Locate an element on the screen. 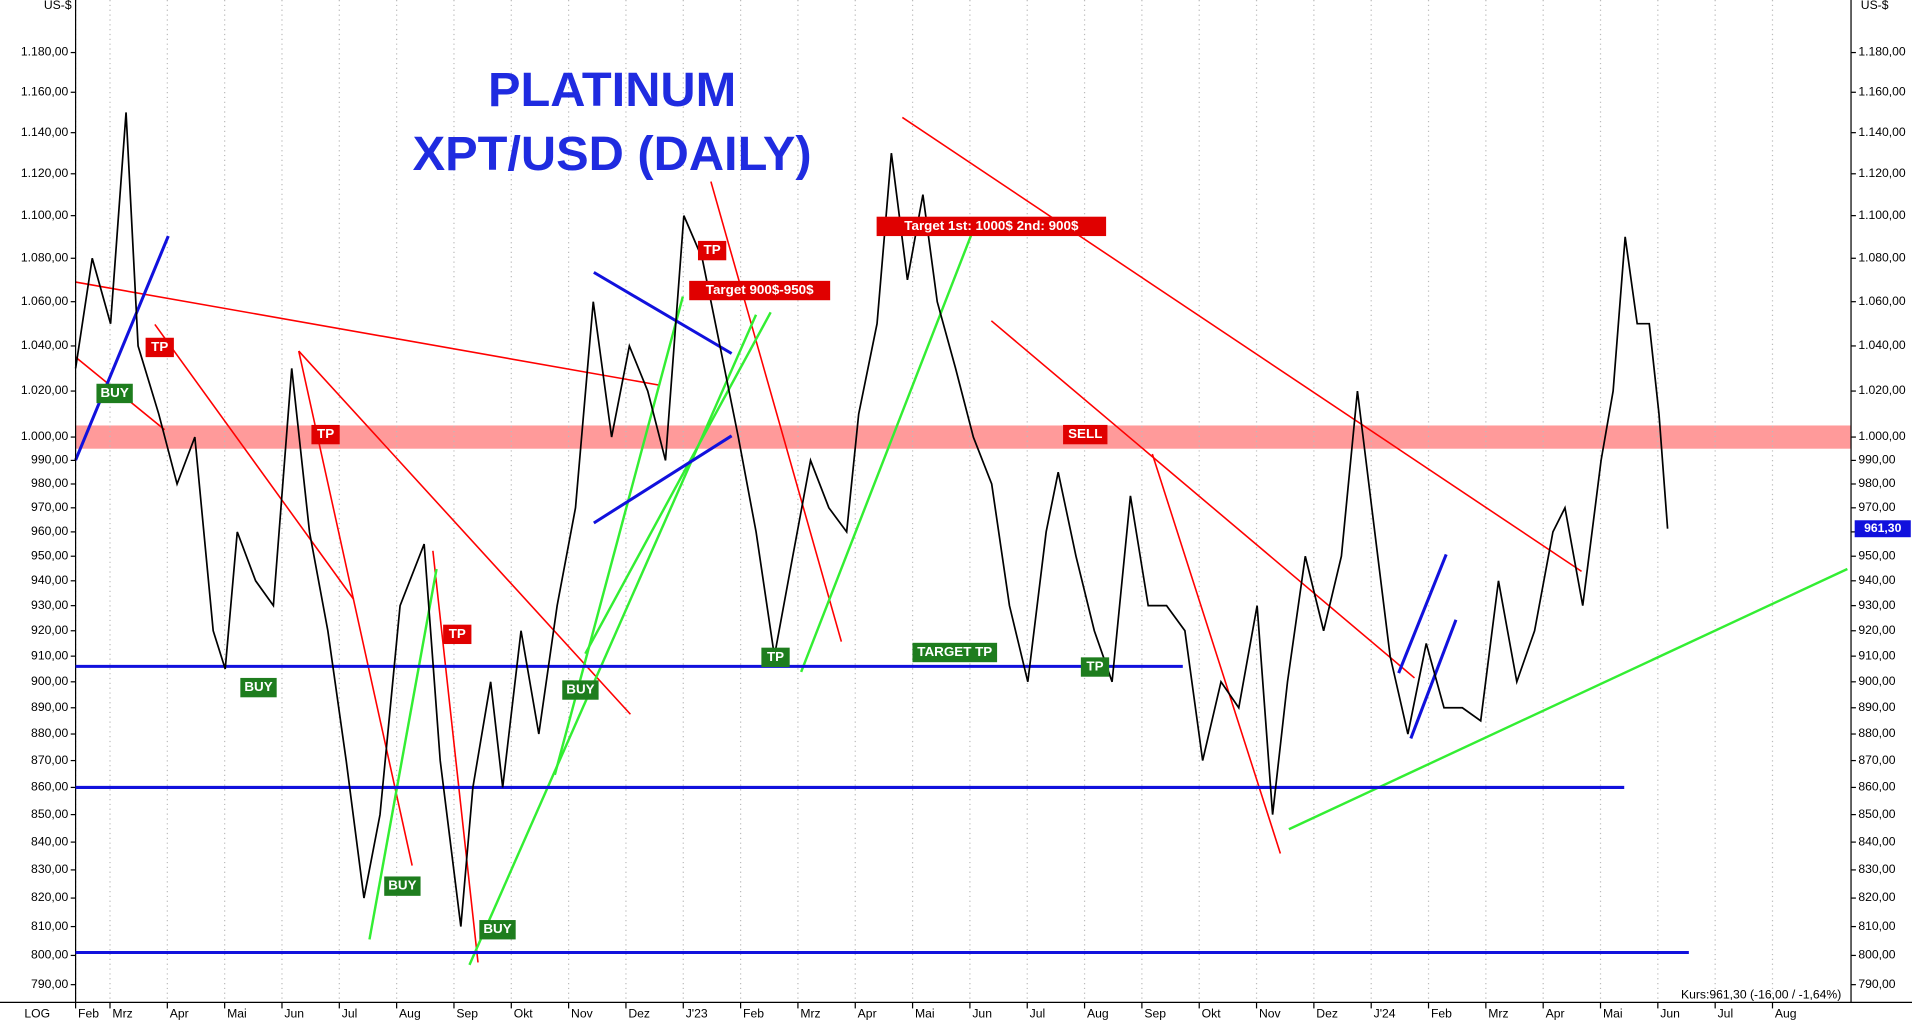 Image resolution: width=1912 pixels, height=1029 pixels. y-tick-label: 960,00 is located at coordinates (49, 531).